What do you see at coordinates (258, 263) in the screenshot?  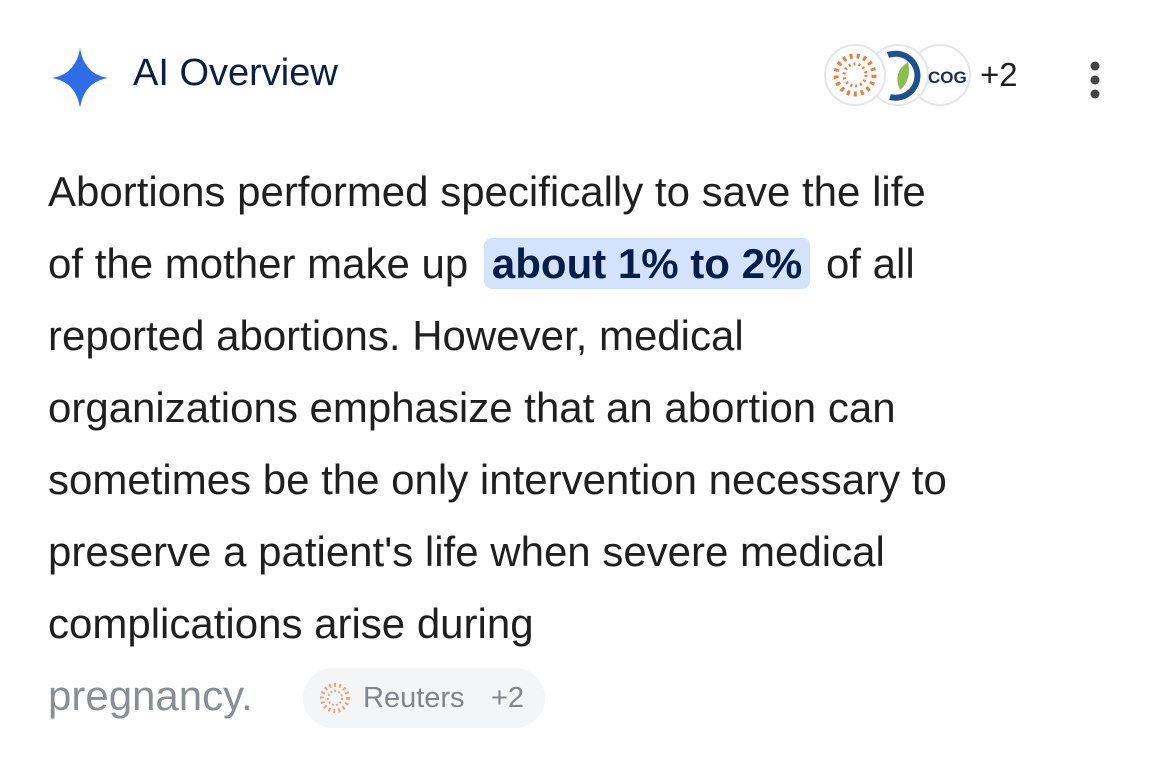 I see `text: of the mother make up` at bounding box center [258, 263].